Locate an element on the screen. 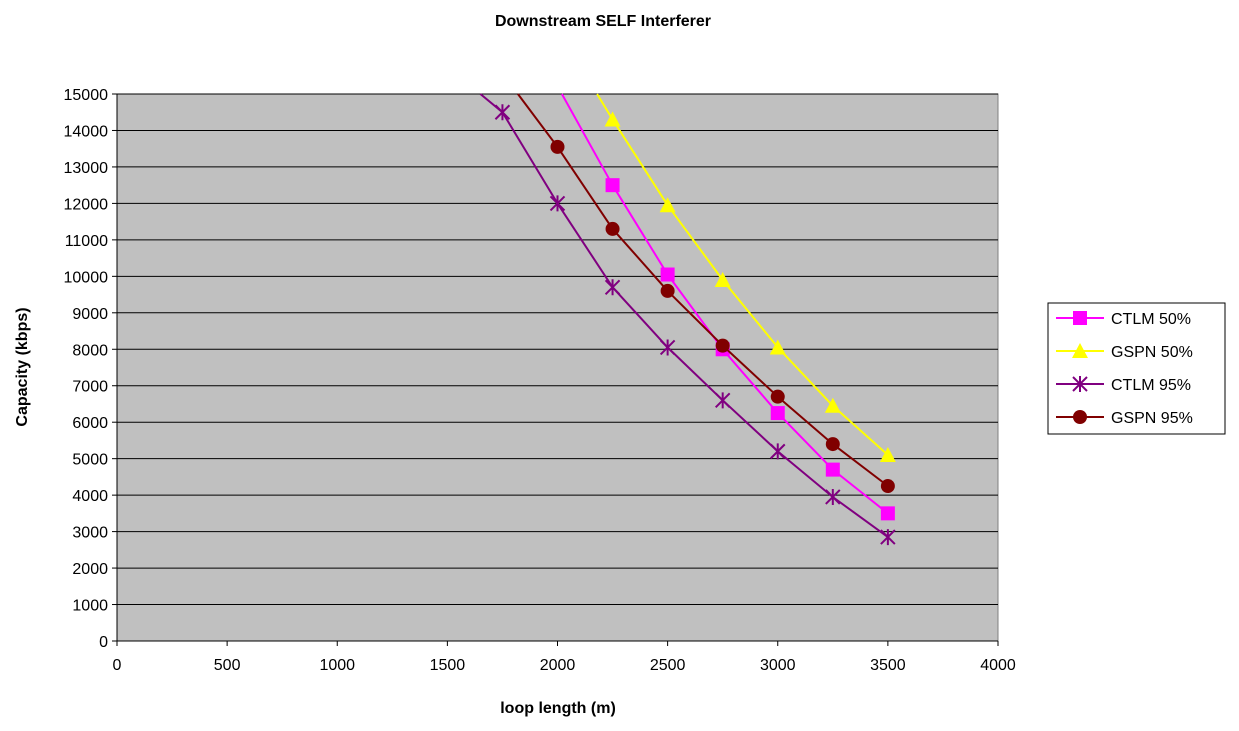 The height and width of the screenshot is (731, 1239). y-axis-label: Capacity (kbps) is located at coordinates (22, 366).